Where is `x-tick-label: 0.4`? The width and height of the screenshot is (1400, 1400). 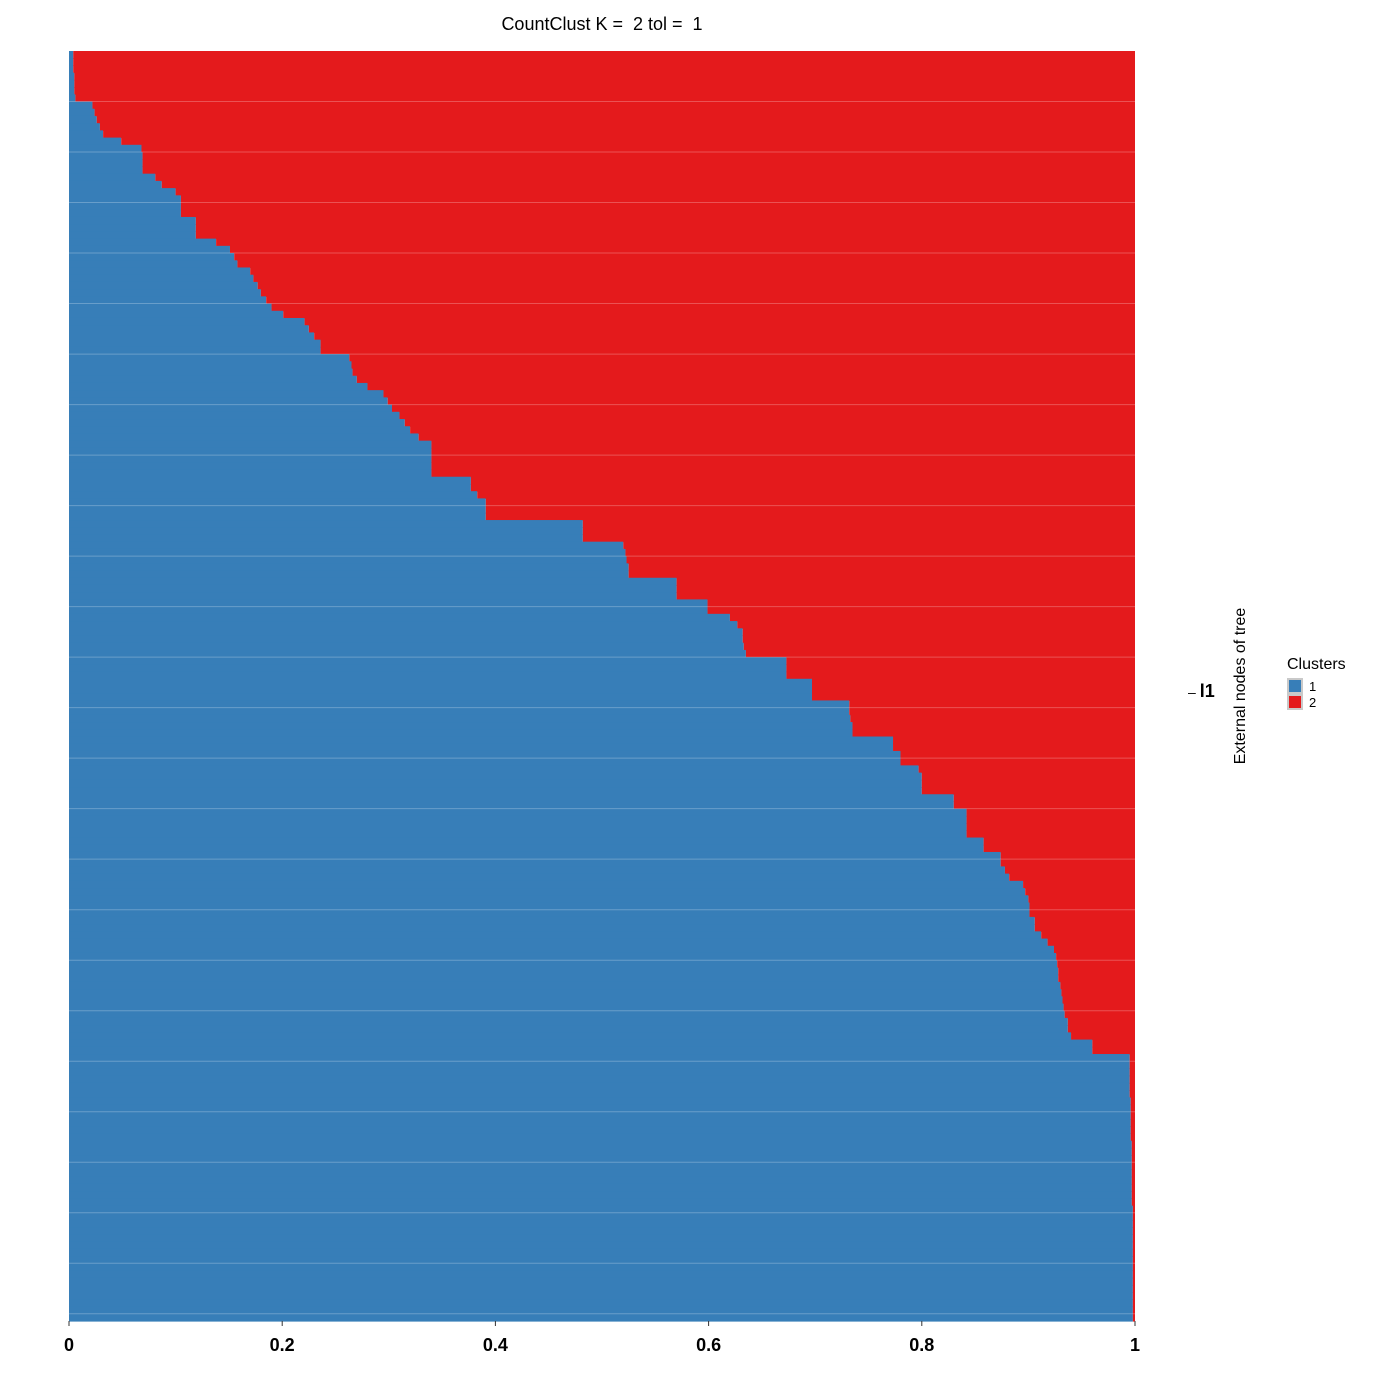
x-tick-label: 0.4 is located at coordinates (495, 1345).